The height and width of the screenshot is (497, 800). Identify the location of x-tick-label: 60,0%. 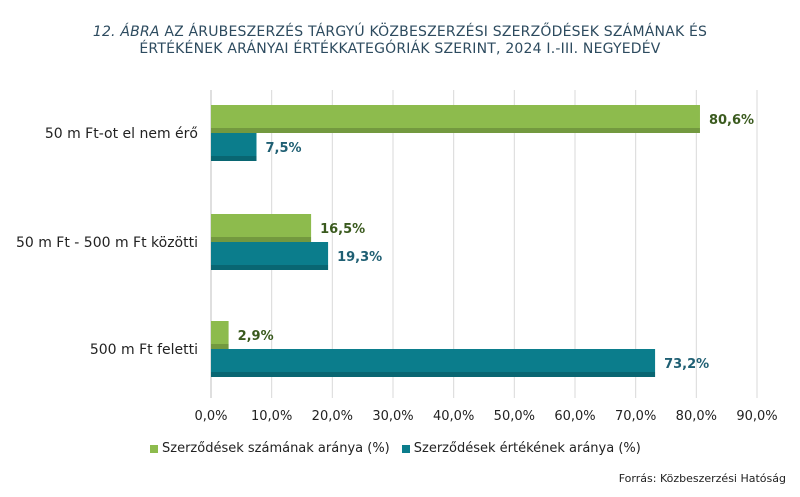
(574, 416).